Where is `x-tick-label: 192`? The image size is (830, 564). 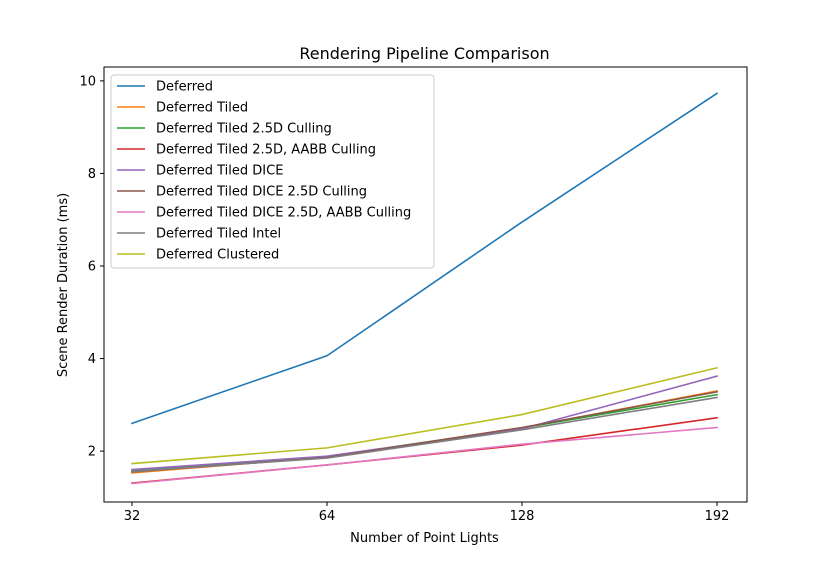 x-tick-label: 192 is located at coordinates (717, 516).